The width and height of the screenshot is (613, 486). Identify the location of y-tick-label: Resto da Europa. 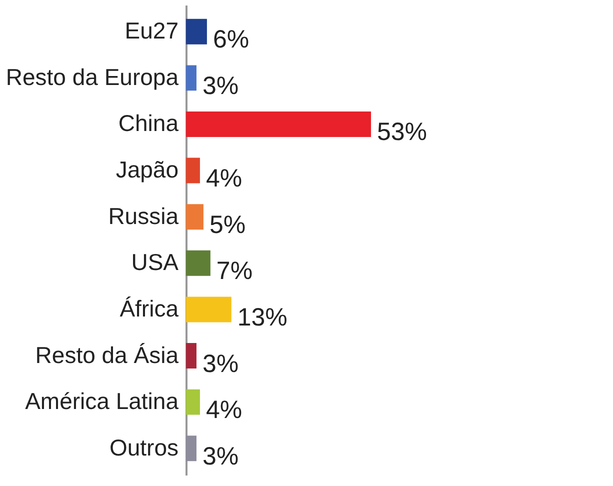
(92, 77).